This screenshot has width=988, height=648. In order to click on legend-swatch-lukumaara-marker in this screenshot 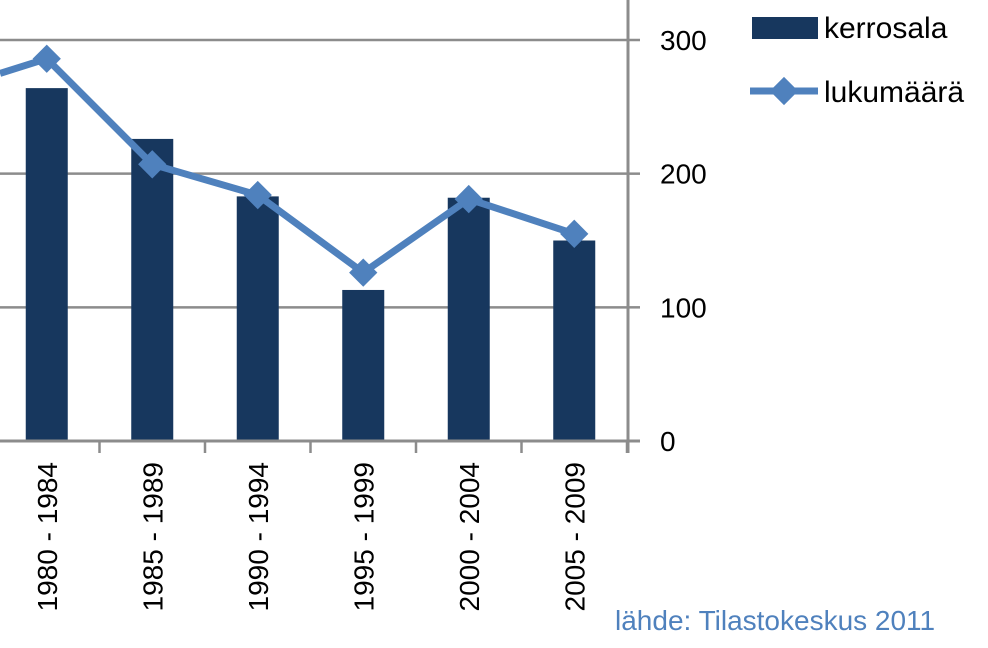, I will do `click(784, 91)`.